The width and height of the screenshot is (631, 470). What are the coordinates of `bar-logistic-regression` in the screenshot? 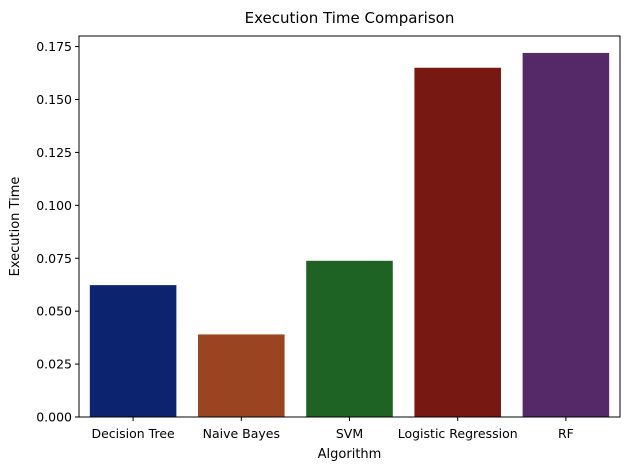 It's located at (457, 242).